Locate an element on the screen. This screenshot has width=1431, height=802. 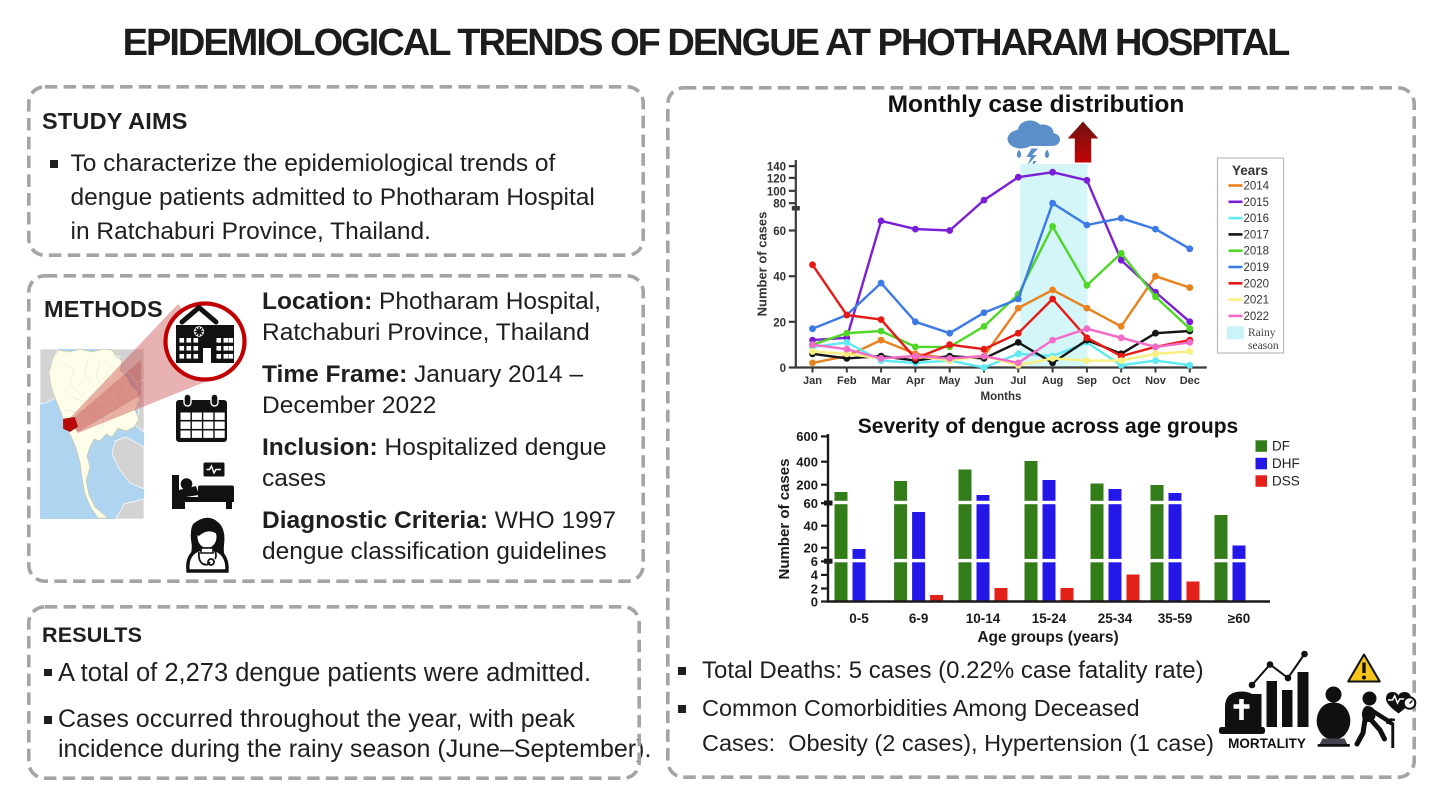
svg-text: May is located at coordinates (950, 381).